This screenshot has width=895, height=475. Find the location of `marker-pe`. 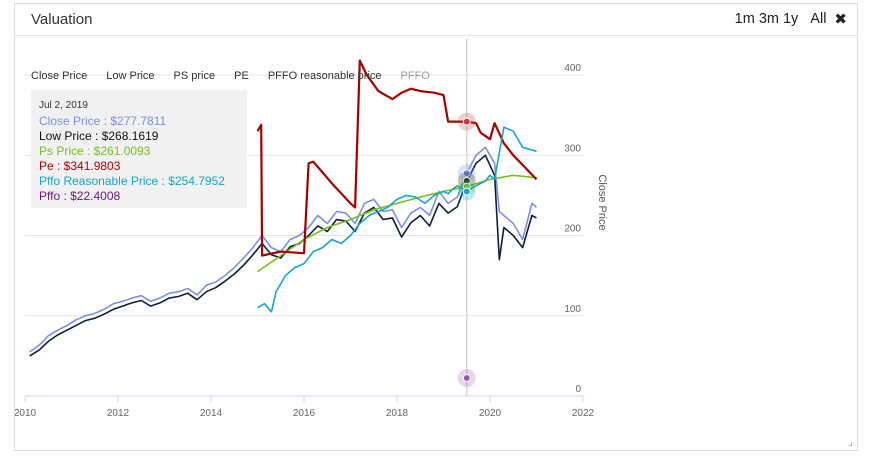

marker-pe is located at coordinates (466, 121).